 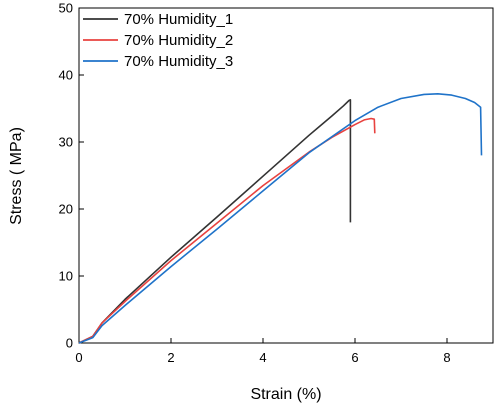 I want to click on y-tick-label: 0, so click(x=69, y=343).